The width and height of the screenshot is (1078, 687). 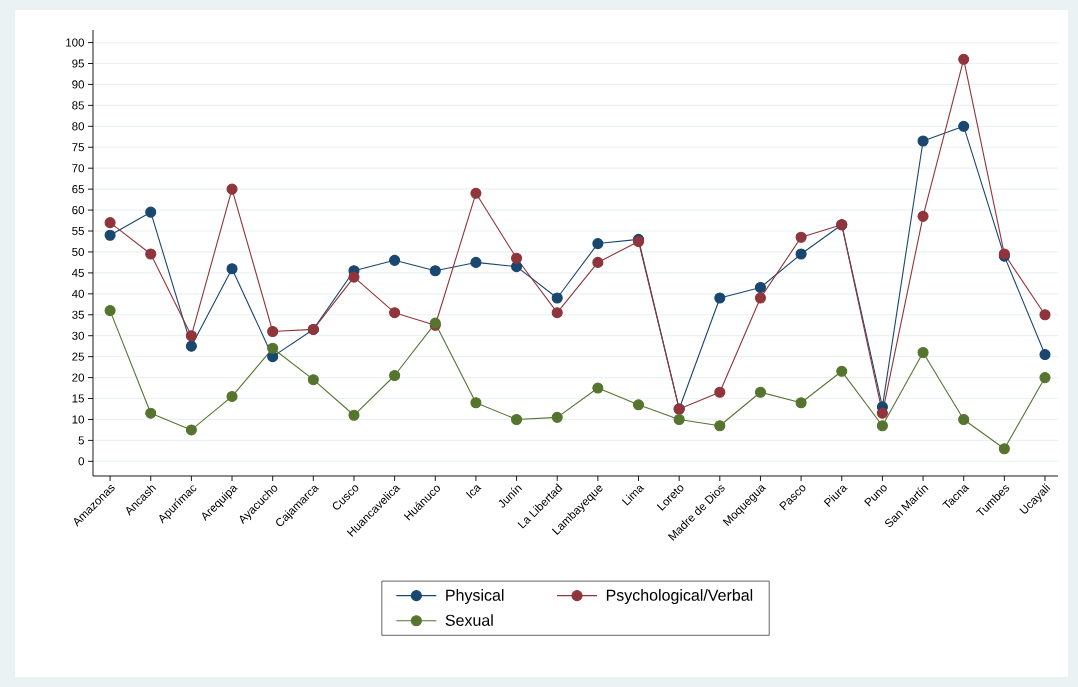 What do you see at coordinates (469, 620) in the screenshot?
I see `legend-label: Sexual` at bounding box center [469, 620].